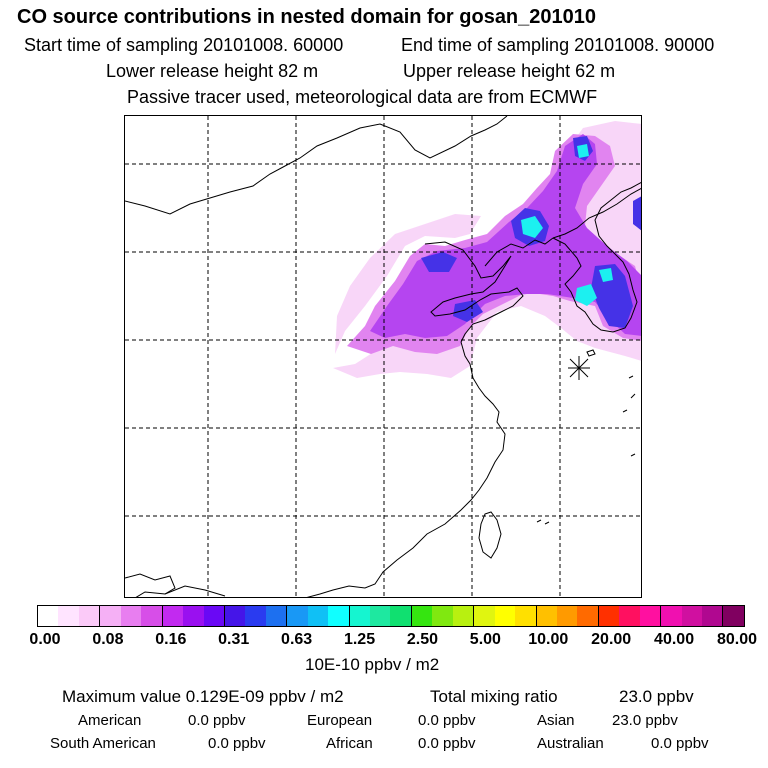  I want to click on asian-value: 23.0 ppbv, so click(645, 720).